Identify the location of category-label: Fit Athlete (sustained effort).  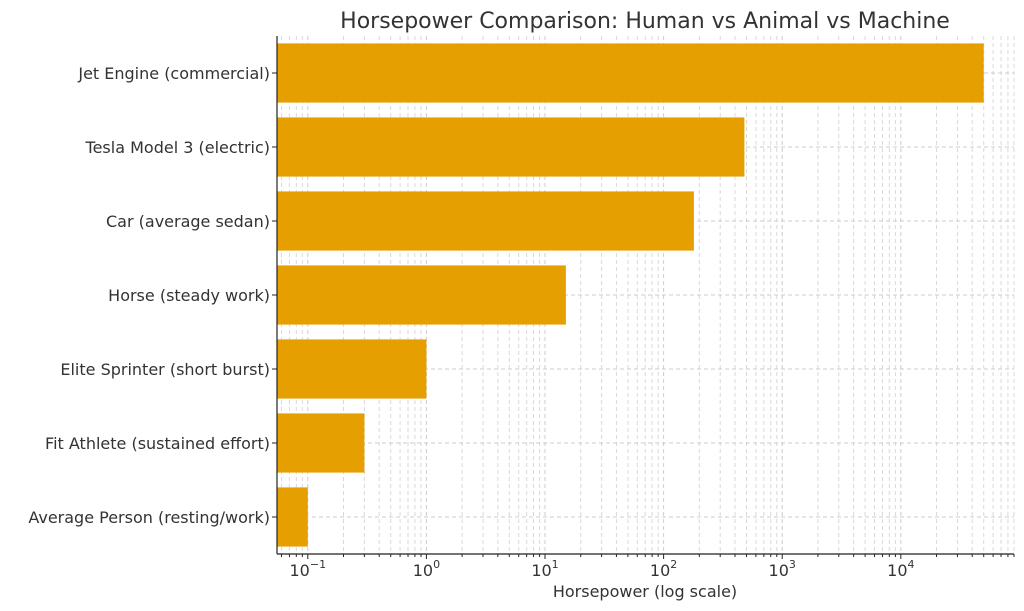
(157, 443).